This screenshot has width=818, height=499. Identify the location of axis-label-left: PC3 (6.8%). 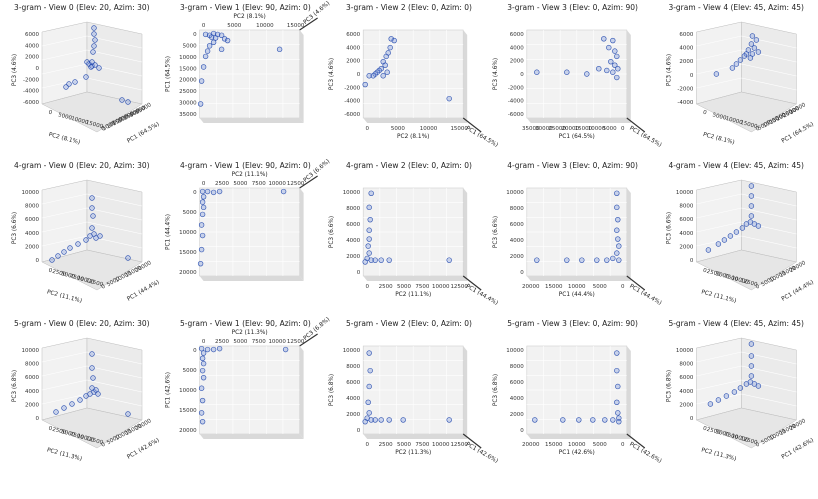
(332, 390).